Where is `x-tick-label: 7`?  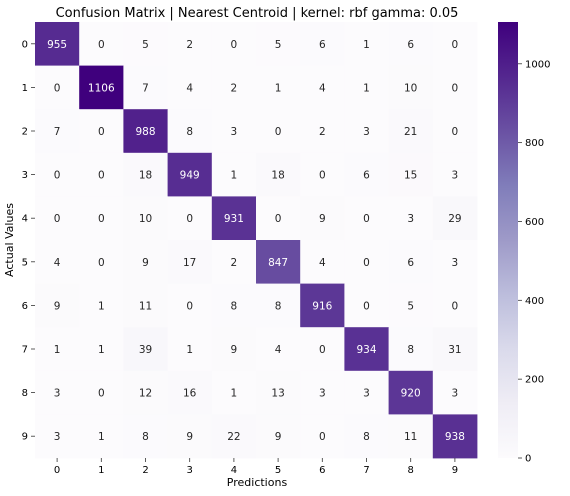 x-tick-label: 7 is located at coordinates (366, 470).